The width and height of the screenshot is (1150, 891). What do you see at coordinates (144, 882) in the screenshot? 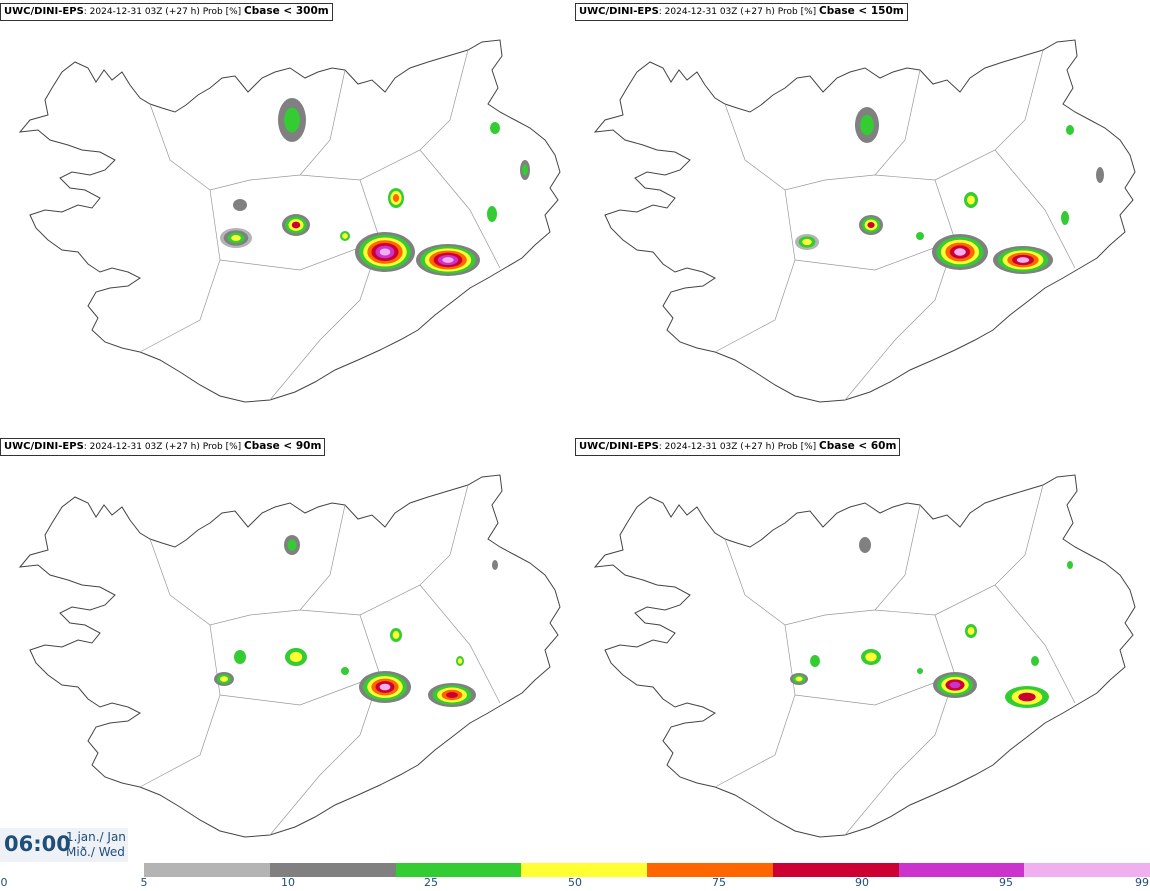
I see `legend-tick: 5` at bounding box center [144, 882].